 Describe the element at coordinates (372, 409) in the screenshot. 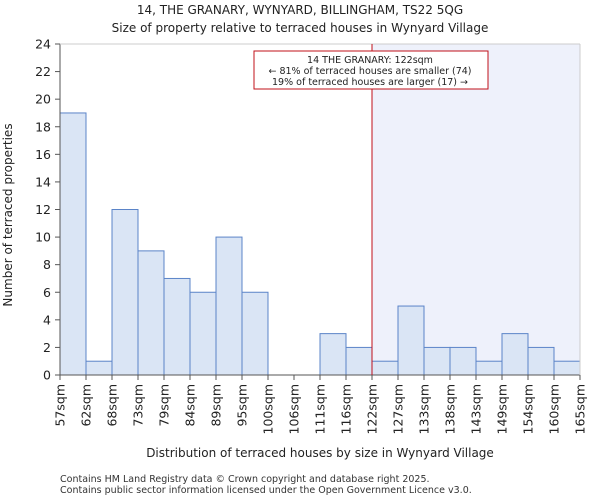

I see `x-tick-label: 122sqm` at that location.